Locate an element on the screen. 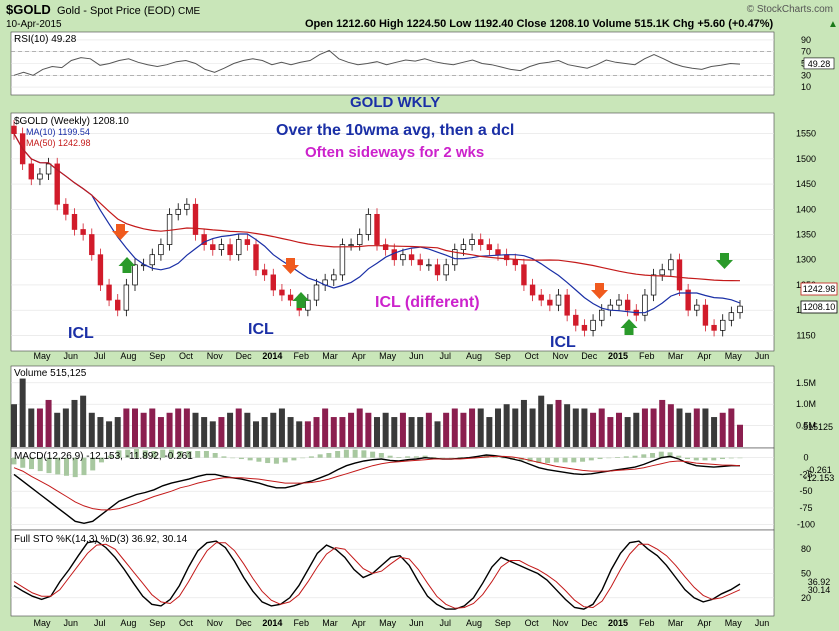  macd-signal-line is located at coordinates (377, 483).